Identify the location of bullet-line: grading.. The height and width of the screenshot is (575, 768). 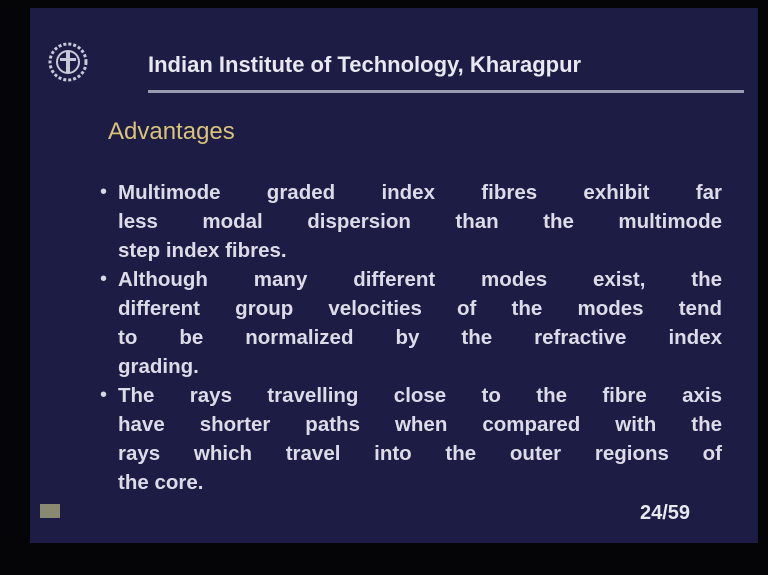
(158, 366).